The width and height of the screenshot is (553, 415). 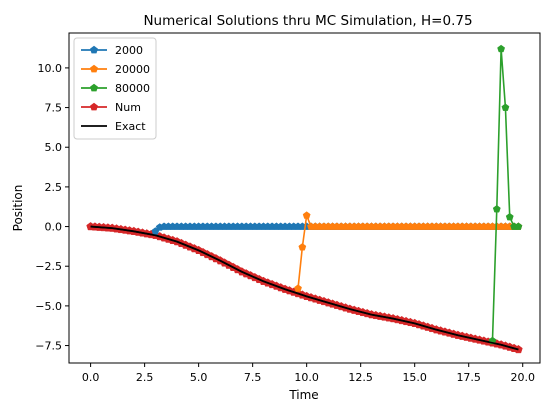 I want to click on x-tick-label: 17.5, so click(x=468, y=377).